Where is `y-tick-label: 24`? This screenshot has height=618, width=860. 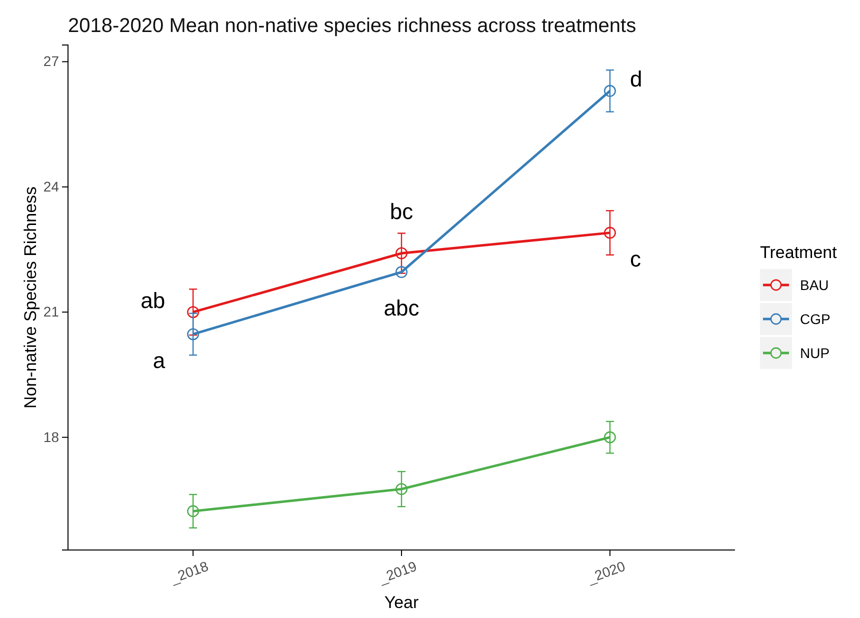 y-tick-label: 24 is located at coordinates (51, 186).